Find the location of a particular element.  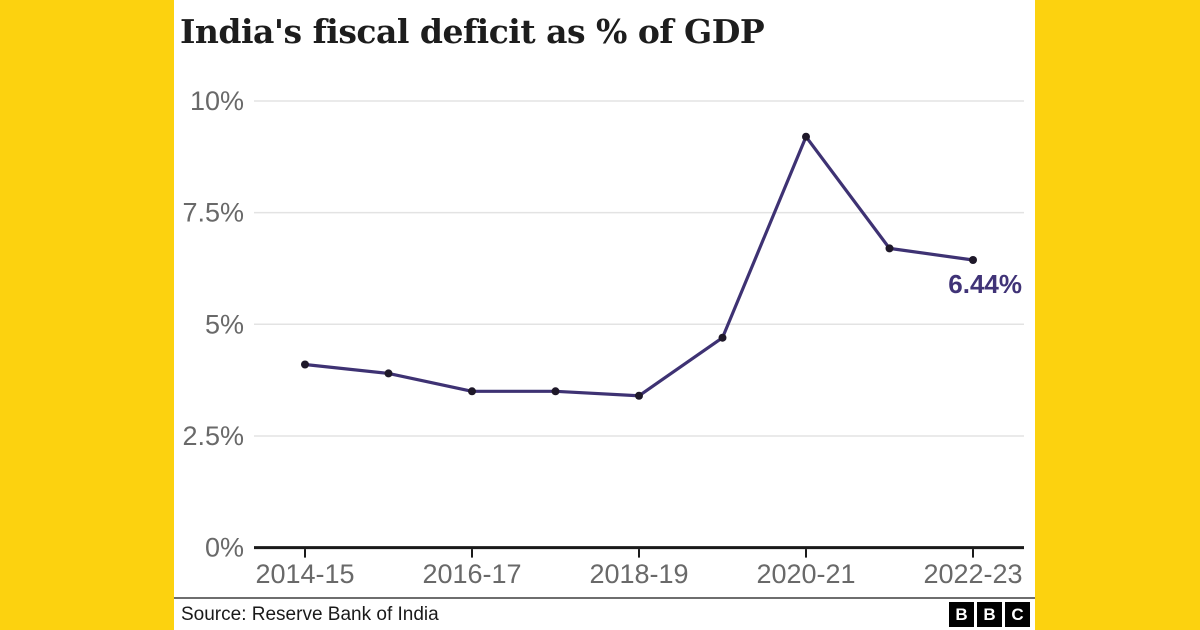

bbc-logo-letter-c: C is located at coordinates (1017, 614).